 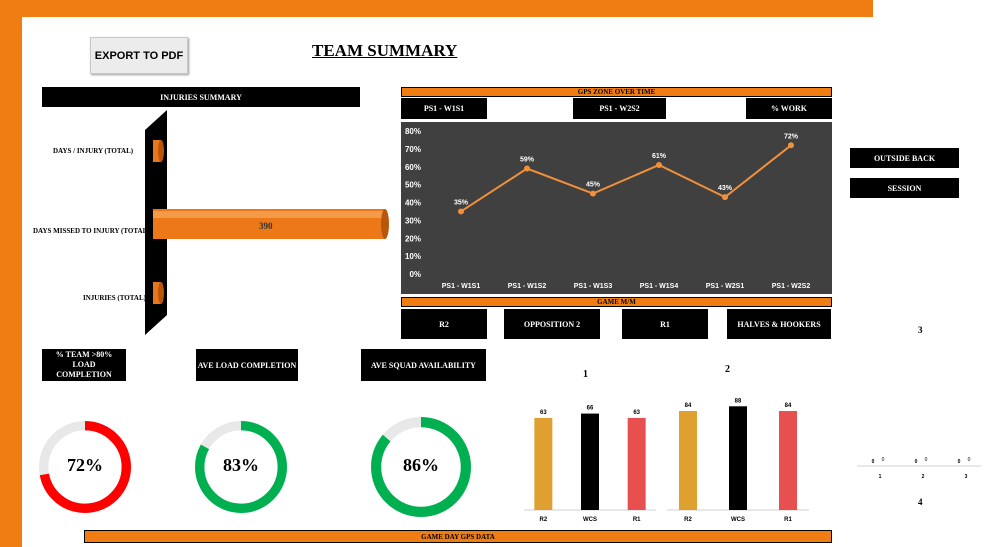 What do you see at coordinates (593, 185) in the screenshot?
I see `gps-value-label: 45%` at bounding box center [593, 185].